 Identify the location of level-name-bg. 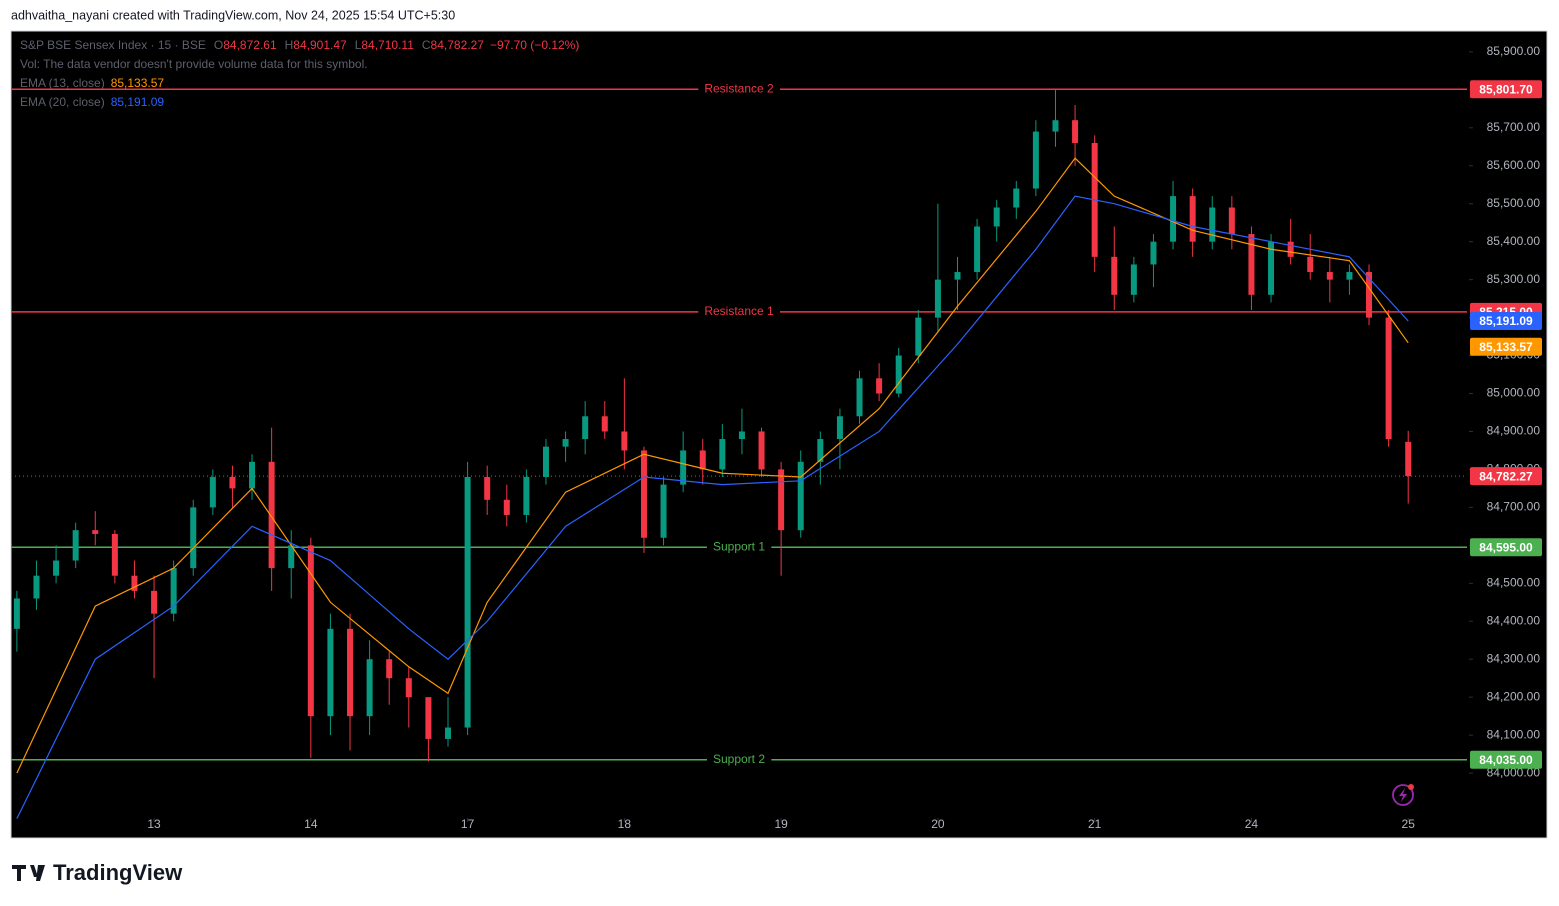
(739, 311).